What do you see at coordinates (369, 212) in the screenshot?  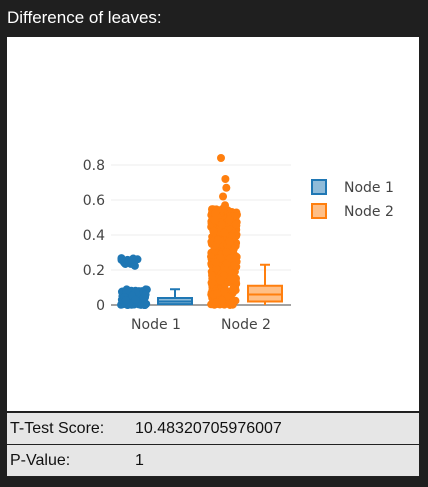 I see `legend-label: Node 2` at bounding box center [369, 212].